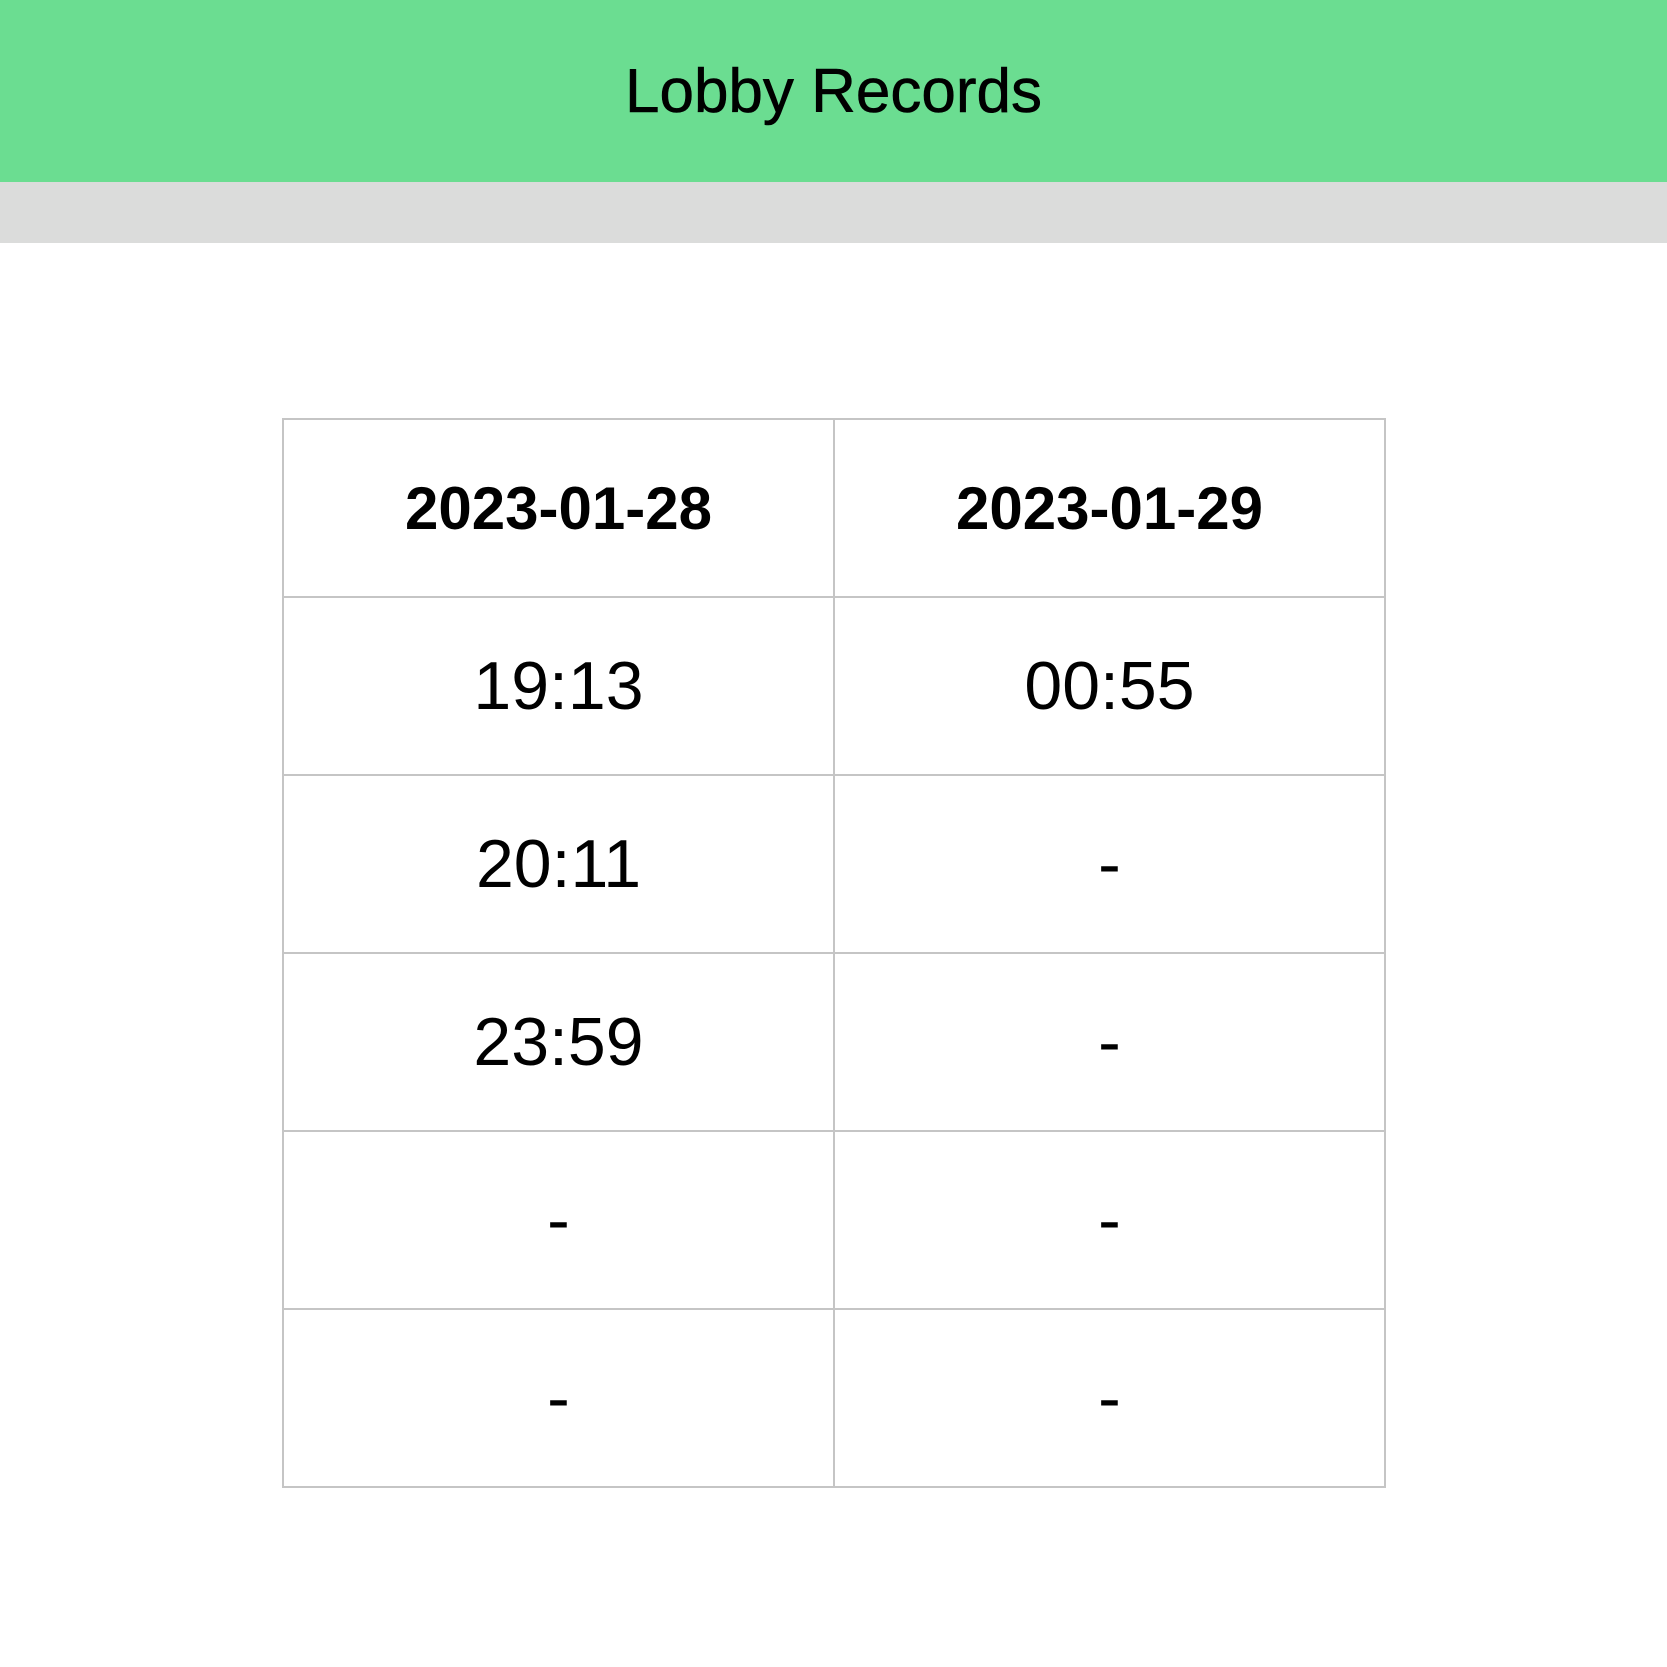 This screenshot has width=1667, height=1667. I want to click on table-cell: 23:59, so click(558, 1042).